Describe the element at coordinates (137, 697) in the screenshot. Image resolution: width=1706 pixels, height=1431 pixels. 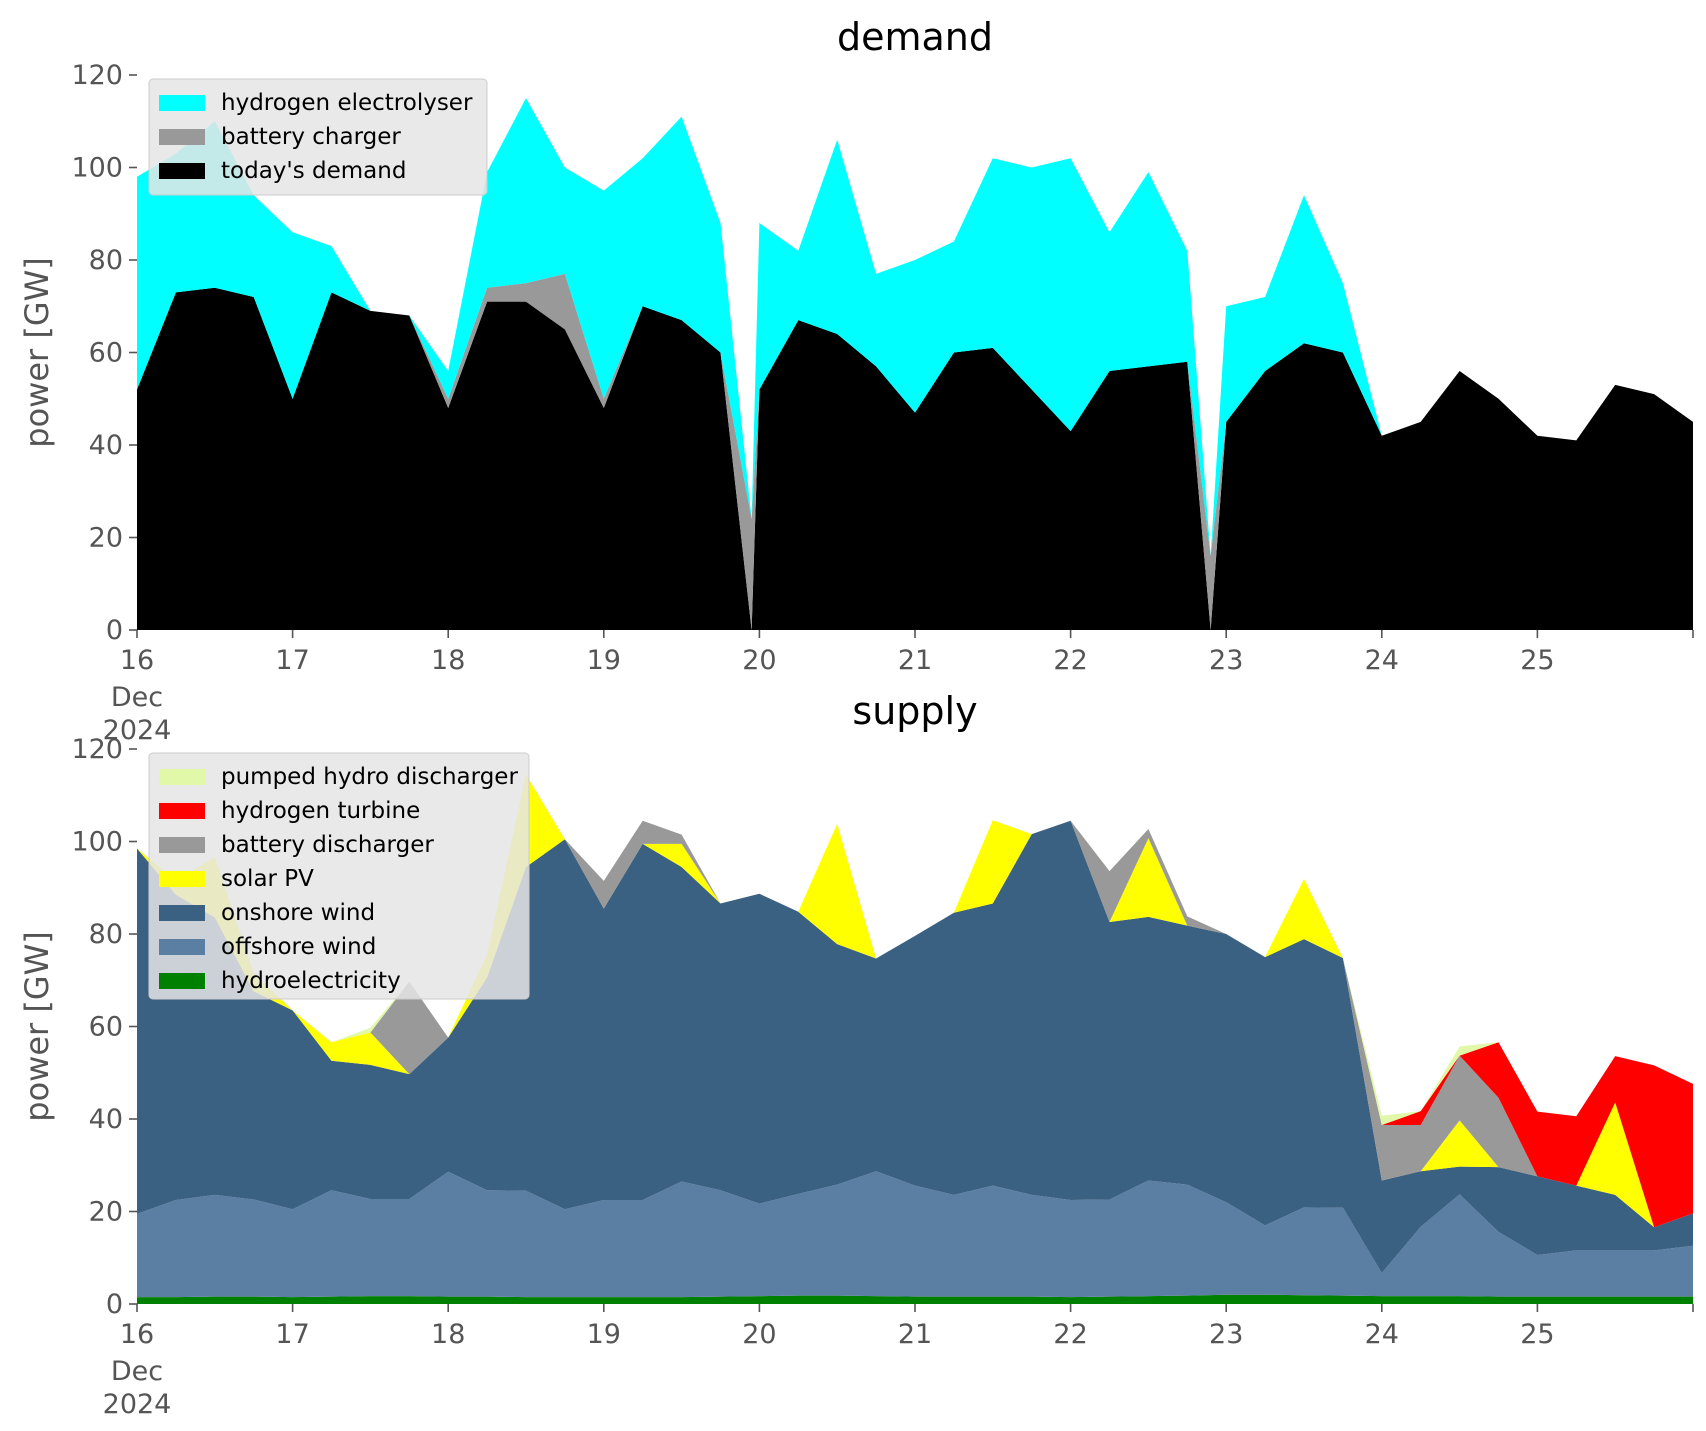
I see `demand-x-tick-sublabel: Dec` at that location.